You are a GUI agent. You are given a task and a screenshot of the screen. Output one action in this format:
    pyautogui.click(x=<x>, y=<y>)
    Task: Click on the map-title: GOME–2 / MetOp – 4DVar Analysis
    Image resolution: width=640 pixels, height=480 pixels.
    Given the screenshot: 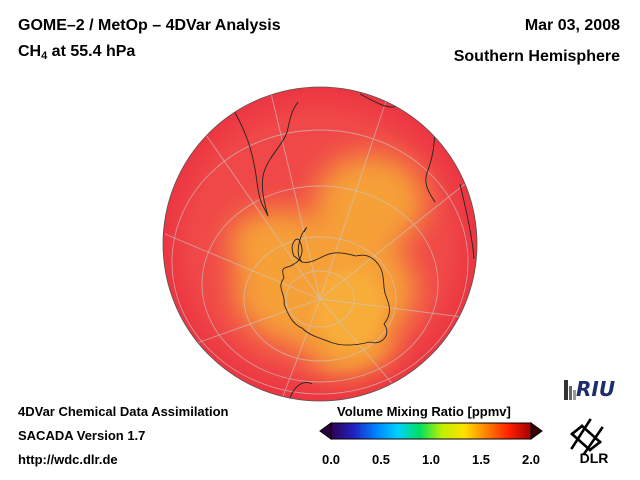 What is the action you would take?
    pyautogui.click(x=149, y=25)
    